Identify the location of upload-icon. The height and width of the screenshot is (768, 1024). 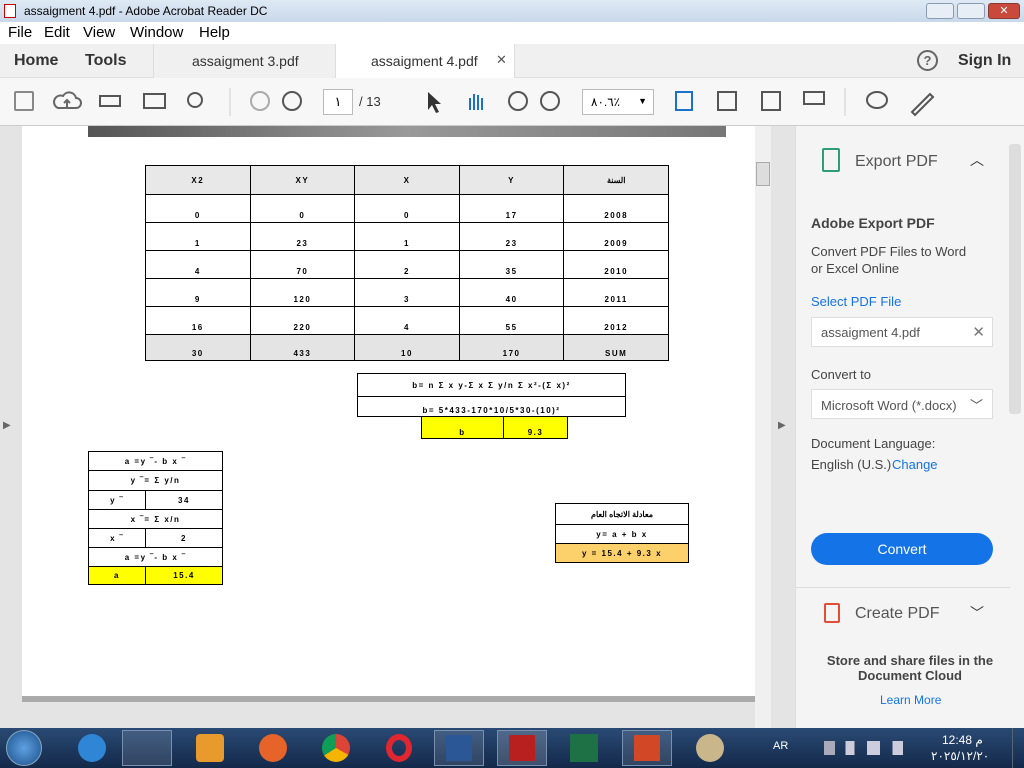
(67, 100).